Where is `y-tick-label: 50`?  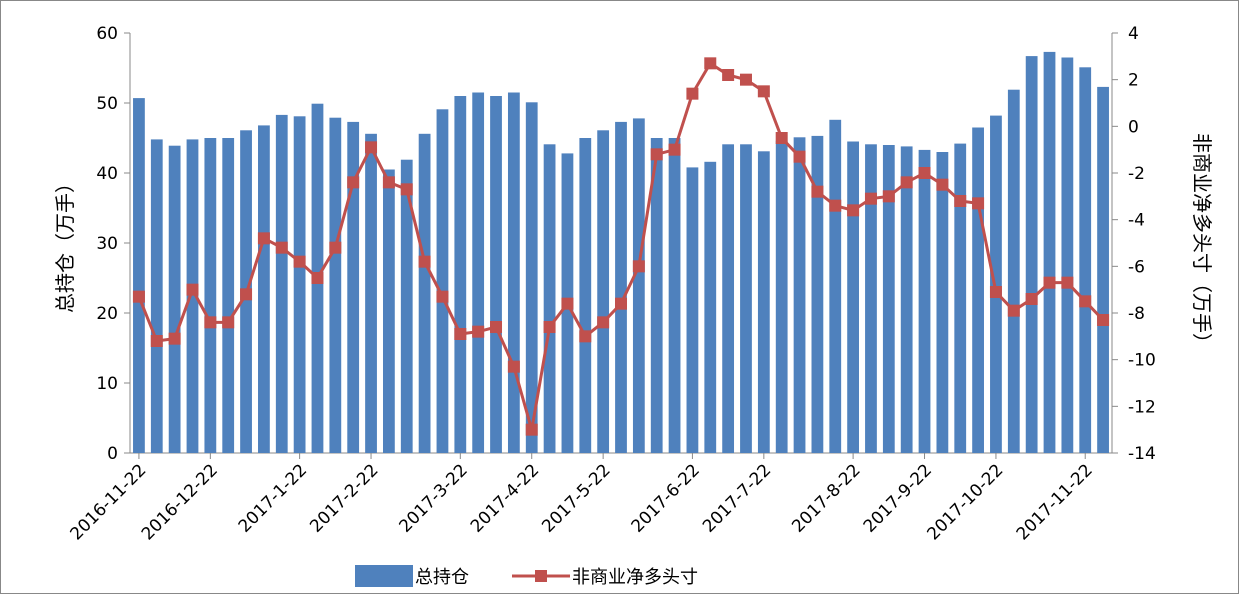 y-tick-label: 50 is located at coordinates (107, 104).